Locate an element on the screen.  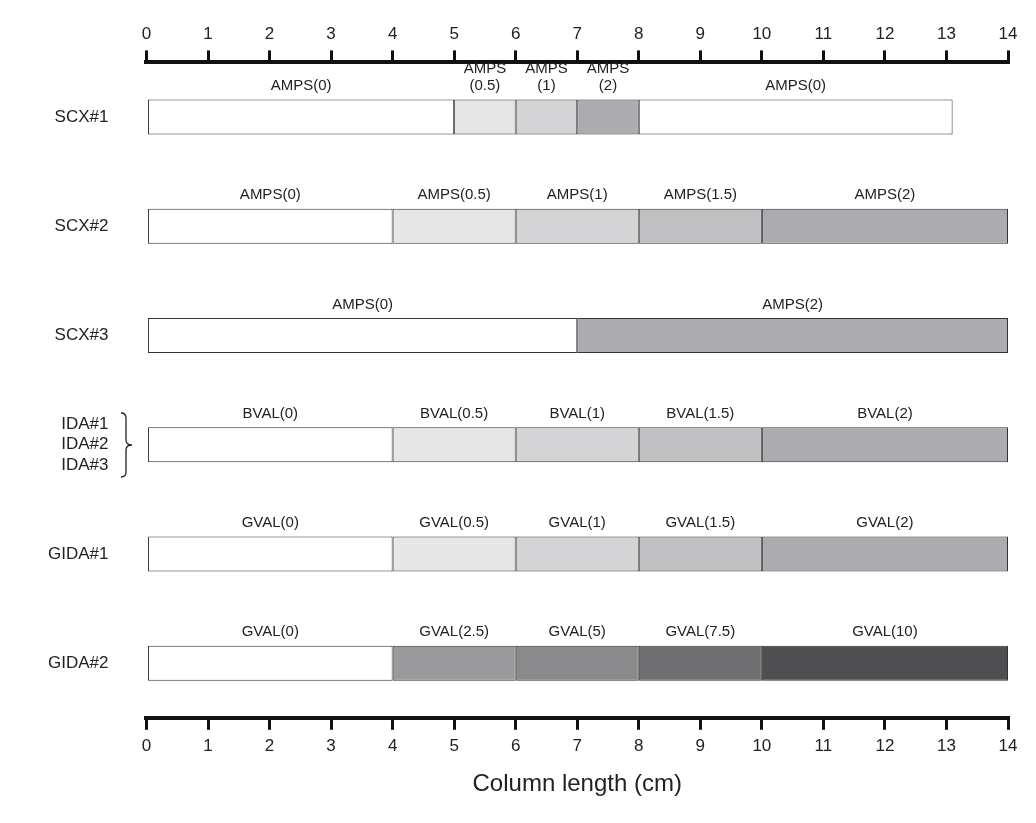
x-tick-label: 6 is located at coordinates (515, 33).